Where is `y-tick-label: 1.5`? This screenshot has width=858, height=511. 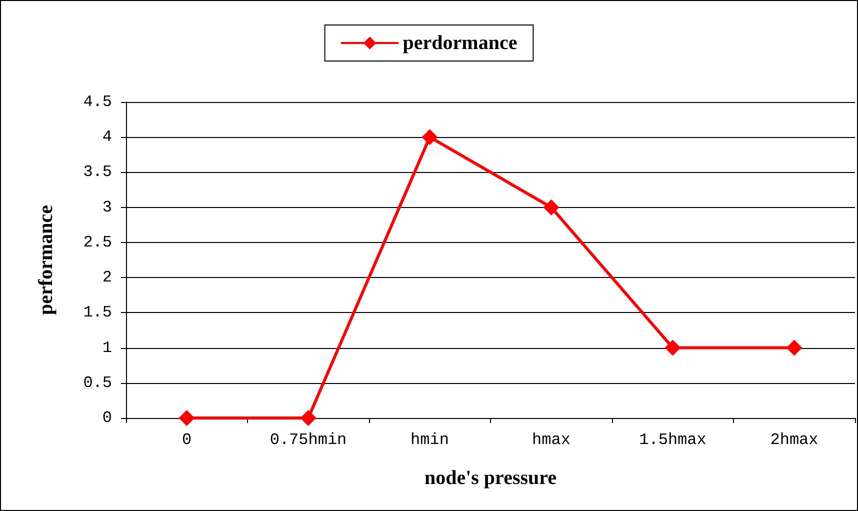
y-tick-label: 1.5 is located at coordinates (97, 313).